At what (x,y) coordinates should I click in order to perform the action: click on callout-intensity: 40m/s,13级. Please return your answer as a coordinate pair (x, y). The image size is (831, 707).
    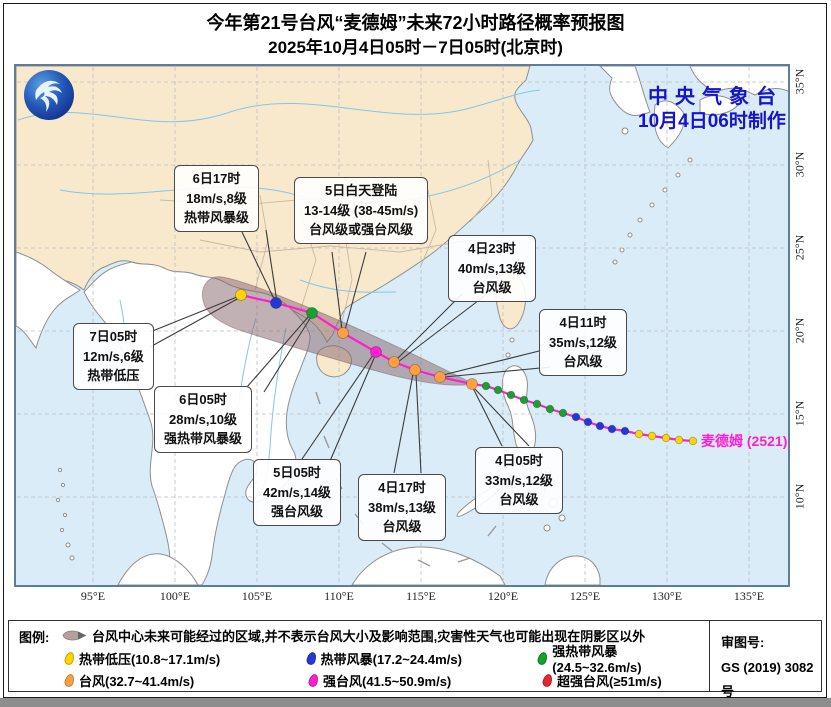
    Looking at the image, I should click on (492, 268).